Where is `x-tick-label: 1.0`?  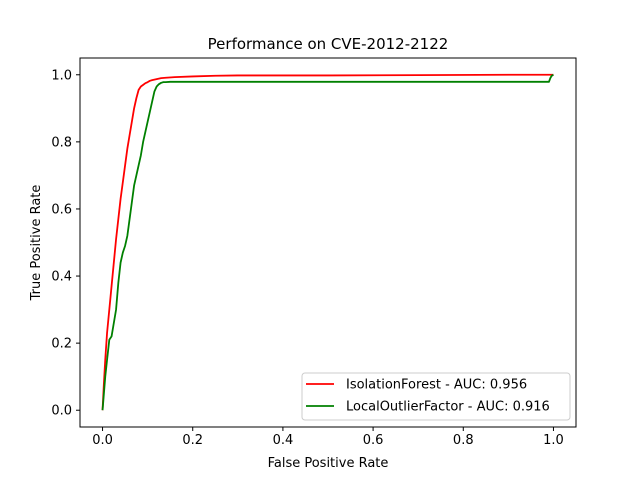
x-tick-label: 1.0 is located at coordinates (553, 440).